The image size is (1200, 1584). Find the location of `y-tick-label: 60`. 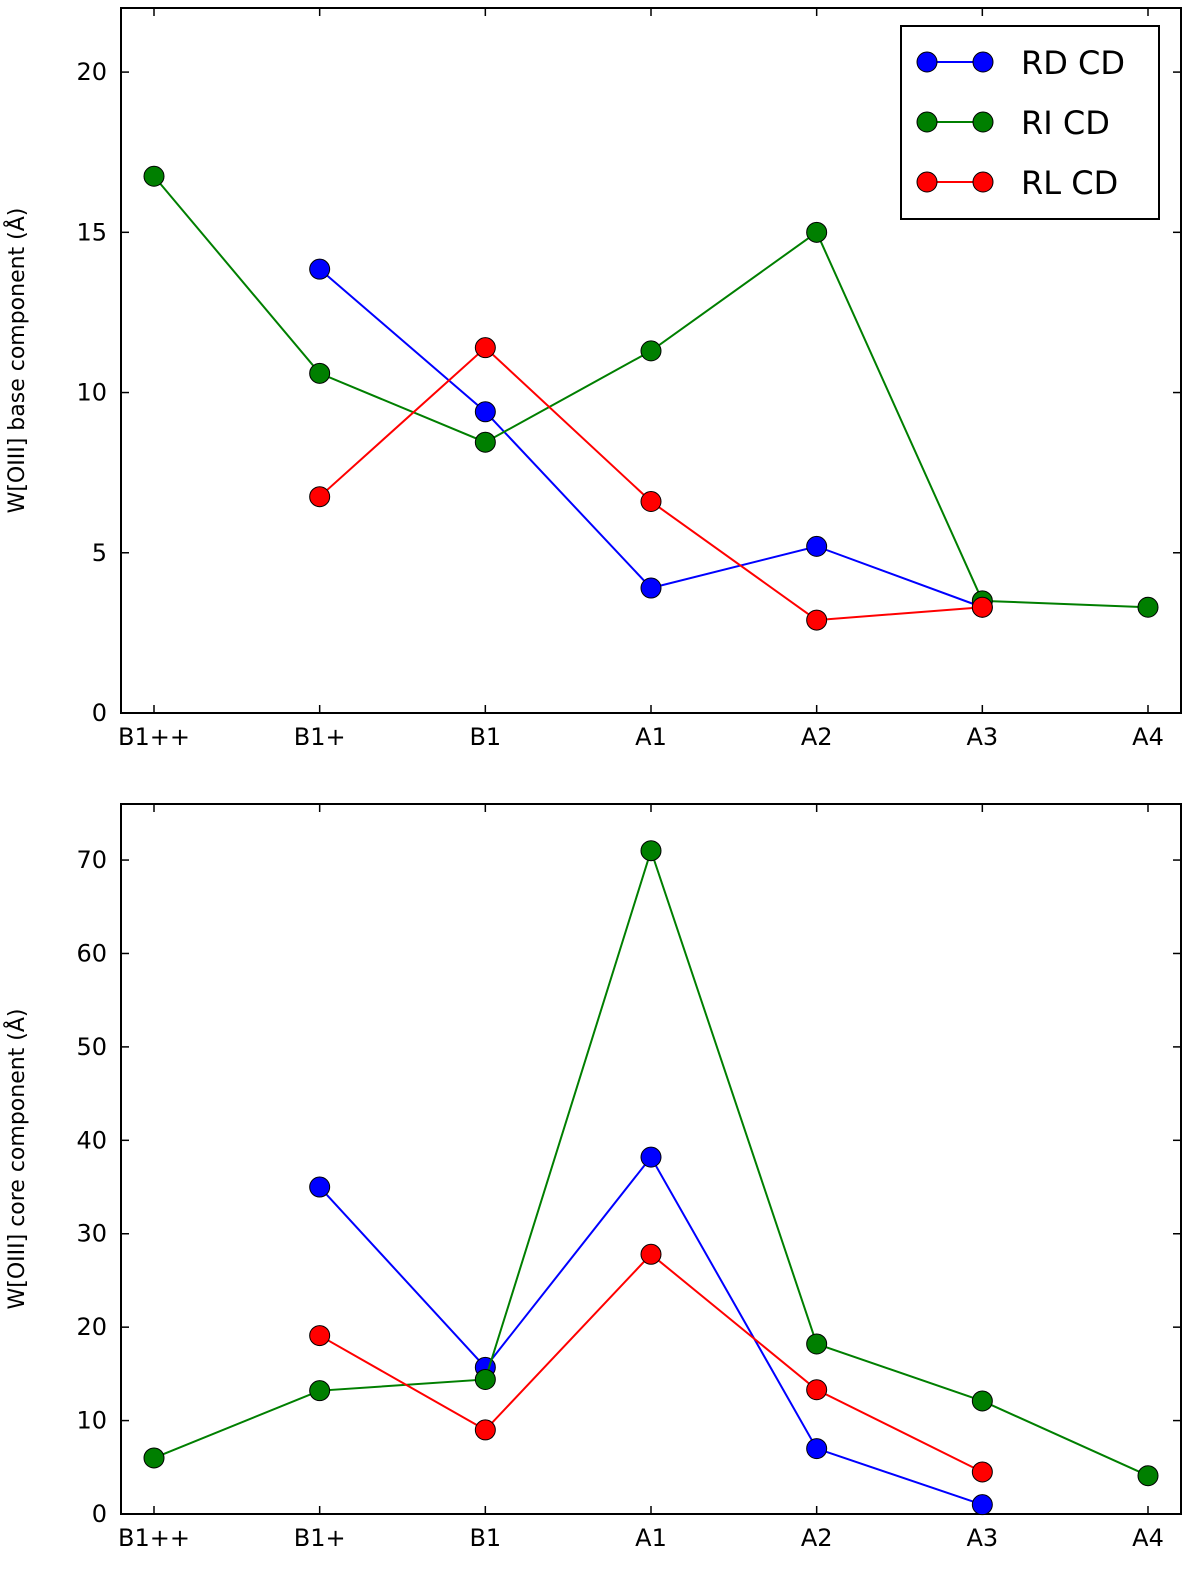

y-tick-label: 60 is located at coordinates (91, 953).